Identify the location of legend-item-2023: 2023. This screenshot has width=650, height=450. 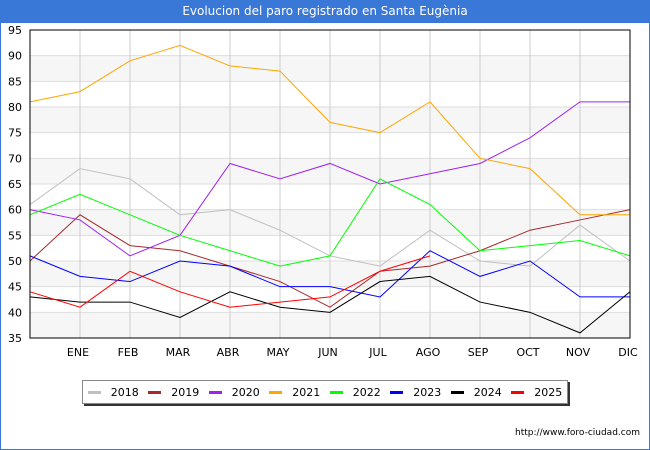
(415, 392).